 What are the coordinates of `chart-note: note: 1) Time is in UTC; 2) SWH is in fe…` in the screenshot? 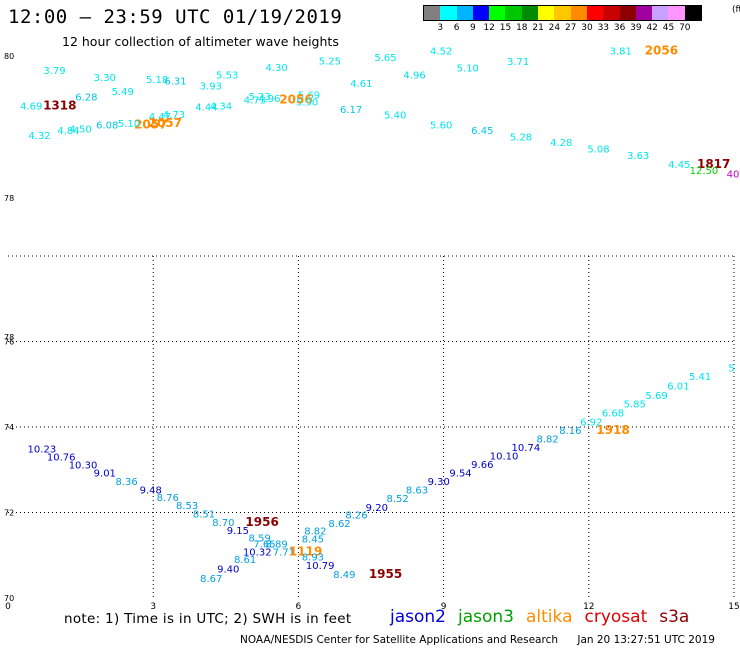 It's located at (208, 619).